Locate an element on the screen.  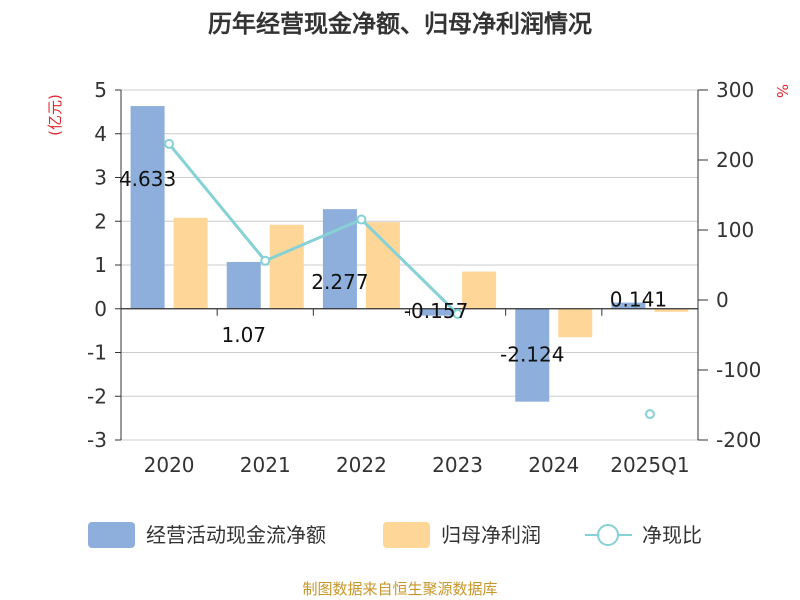
cash-flow-data-label: 4.633 is located at coordinates (147, 179).